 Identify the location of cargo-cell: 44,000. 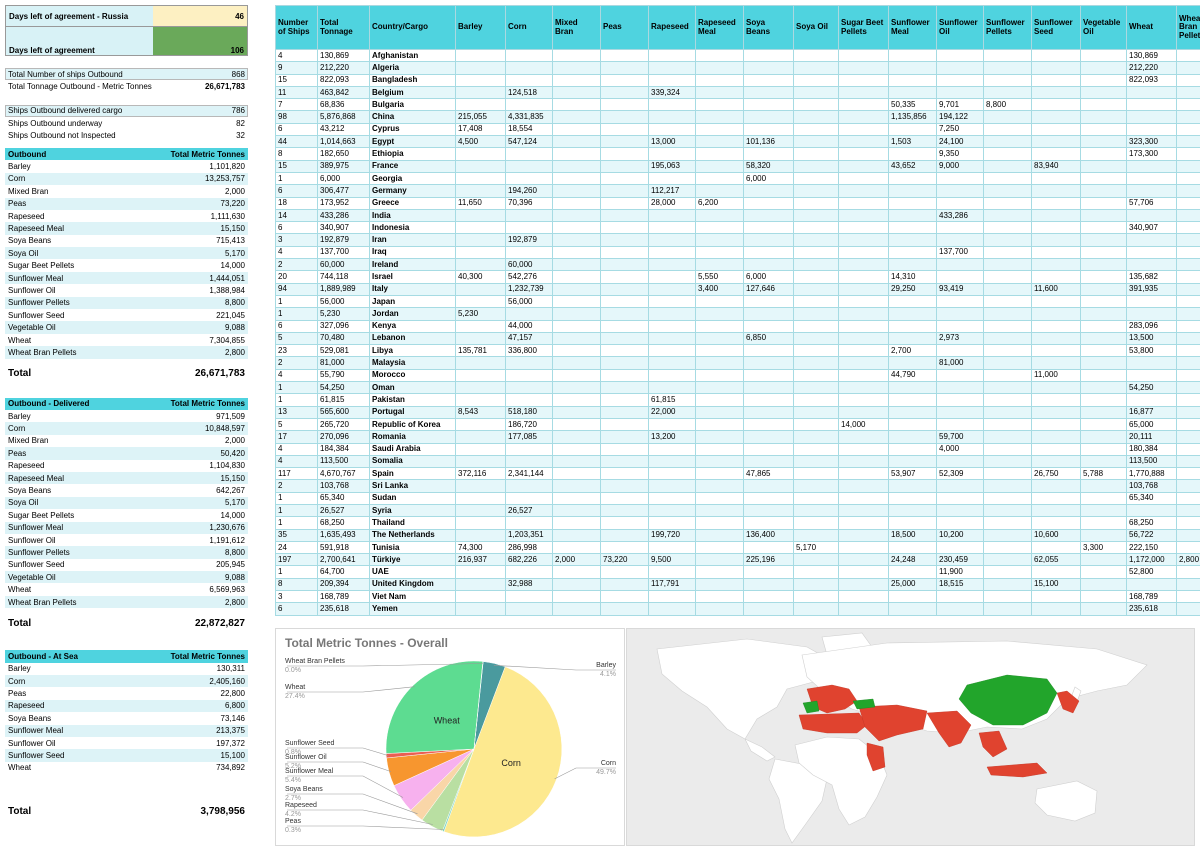
(529, 326).